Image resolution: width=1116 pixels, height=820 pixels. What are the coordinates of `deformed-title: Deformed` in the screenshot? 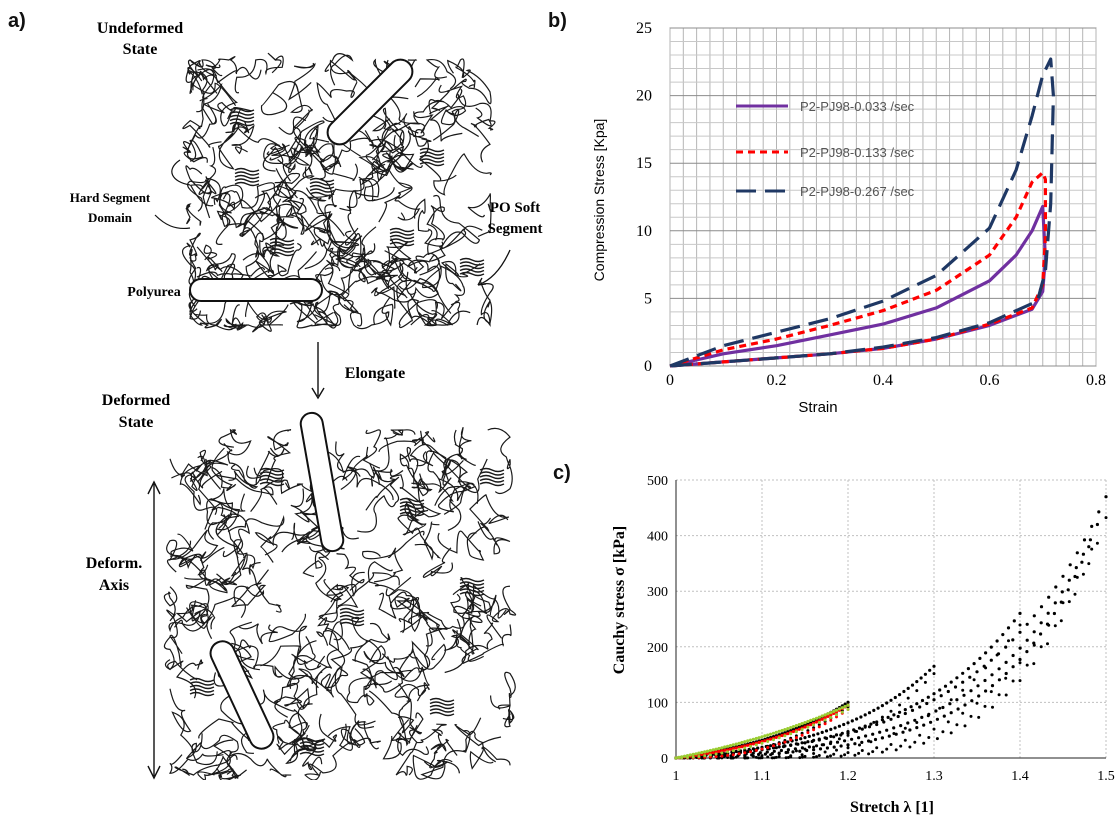 It's located at (136, 400).